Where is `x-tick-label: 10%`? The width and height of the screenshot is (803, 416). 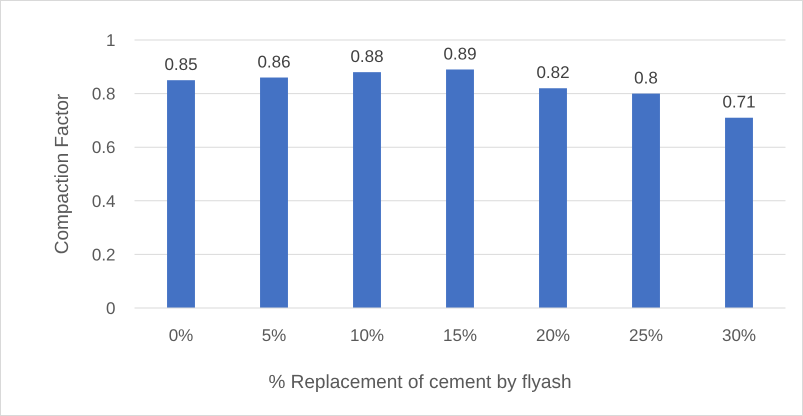 x-tick-label: 10% is located at coordinates (367, 335).